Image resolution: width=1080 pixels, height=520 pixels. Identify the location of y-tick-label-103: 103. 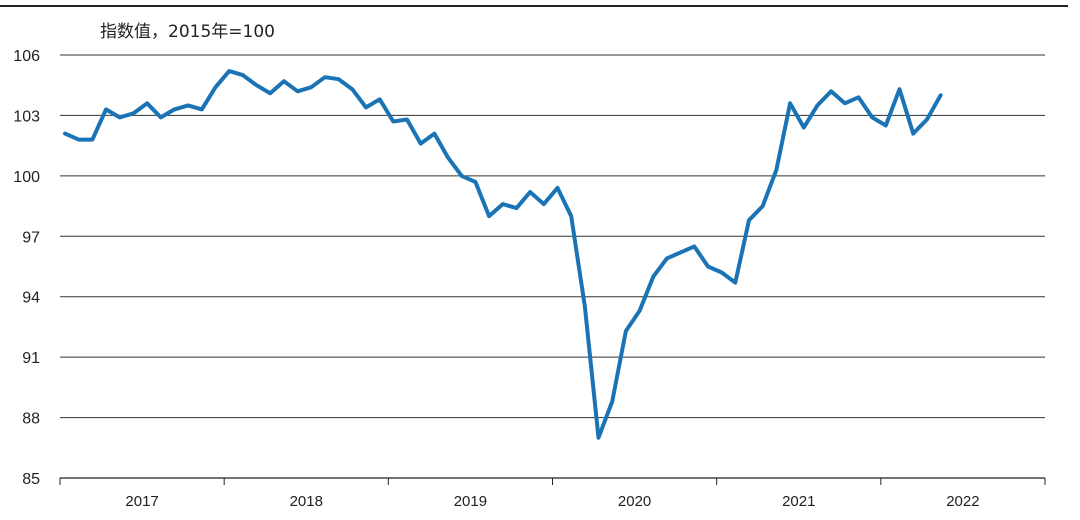
(26, 116).